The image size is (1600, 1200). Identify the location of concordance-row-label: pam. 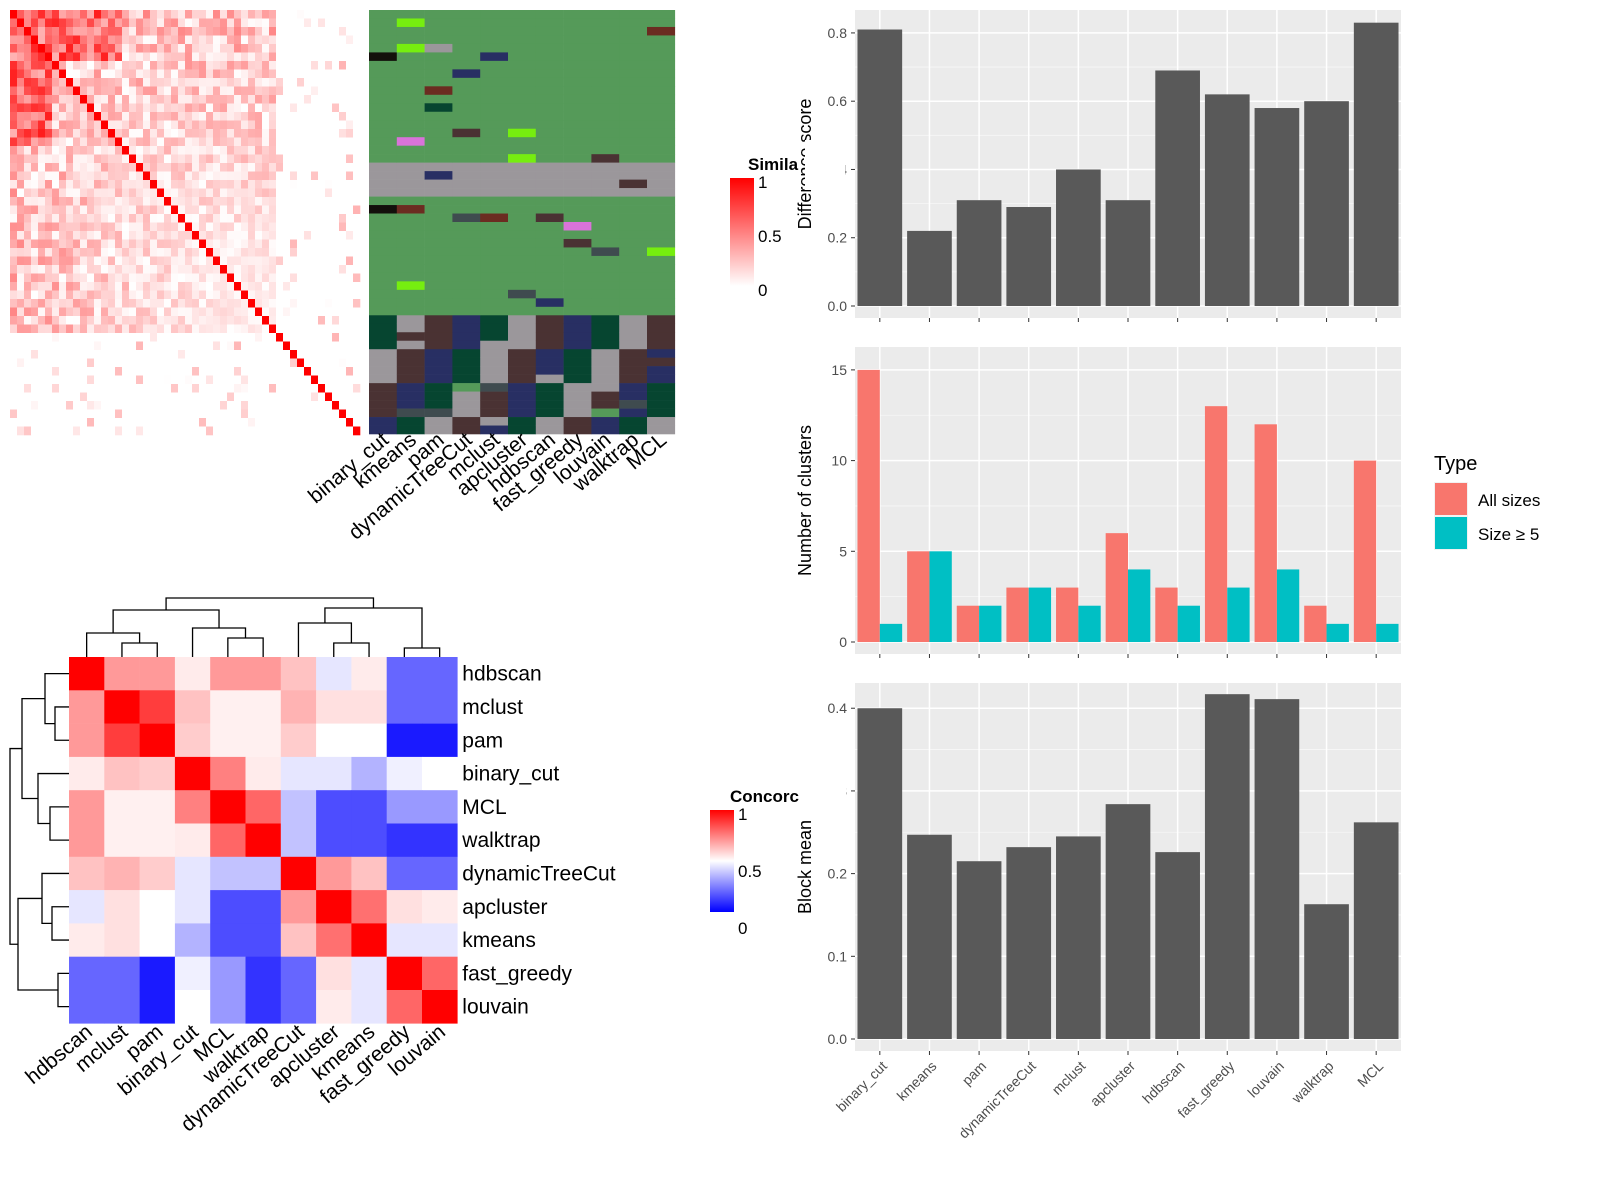
(482, 740).